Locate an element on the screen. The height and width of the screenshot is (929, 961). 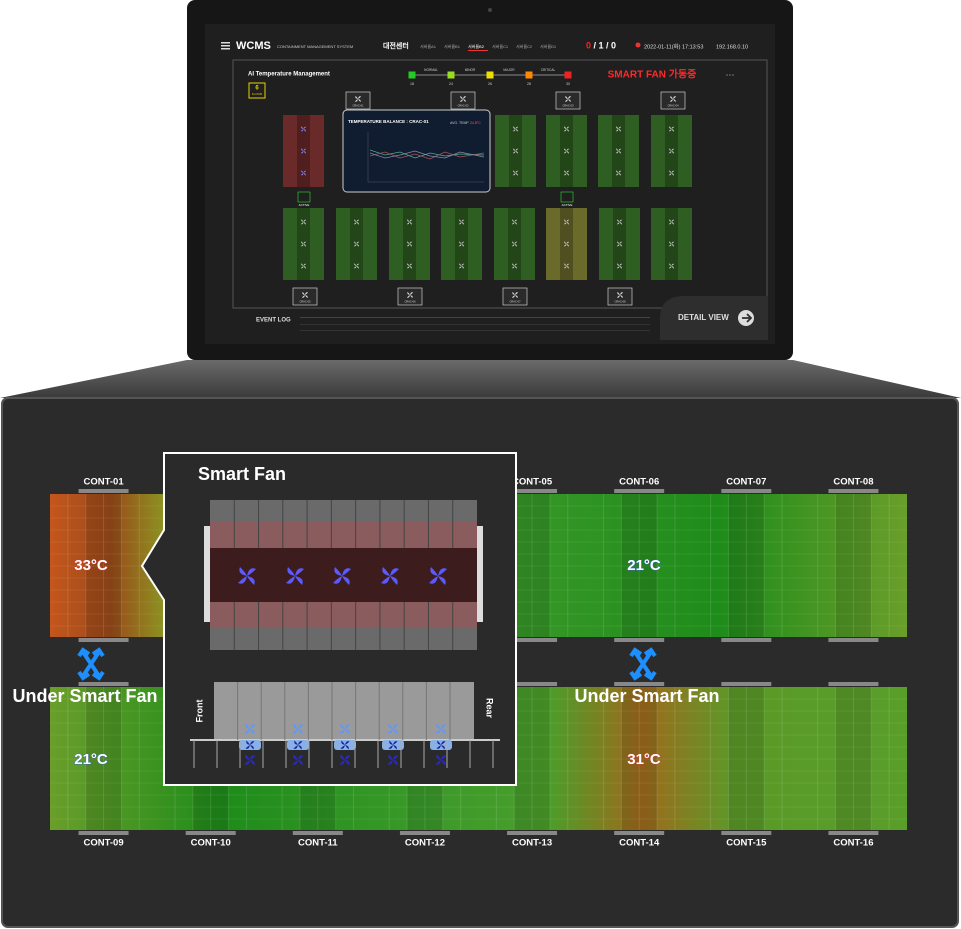
container-label: CONT-01 is located at coordinates (104, 482).